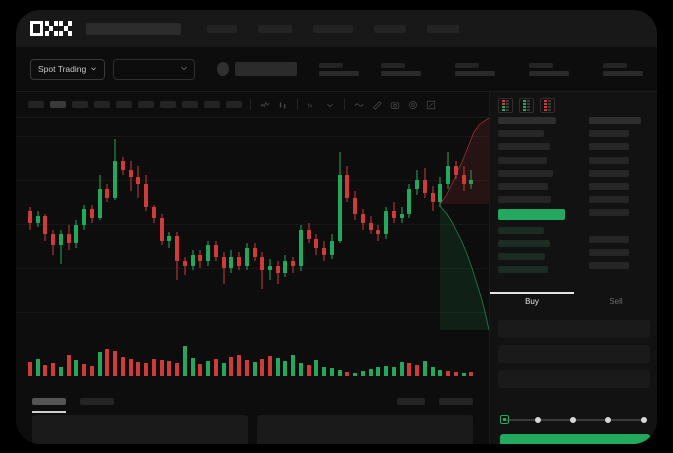 Image resolution: width=673 pixels, height=453 pixels. Describe the element at coordinates (68, 69) in the screenshot. I see `spot-trading-selector: Spot Trading` at that location.